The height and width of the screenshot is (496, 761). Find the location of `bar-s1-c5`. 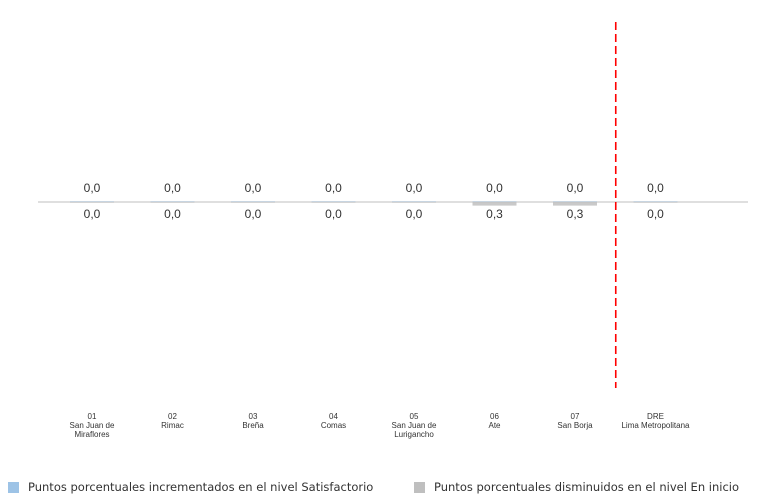

bar-s1-c5 is located at coordinates (494, 204).